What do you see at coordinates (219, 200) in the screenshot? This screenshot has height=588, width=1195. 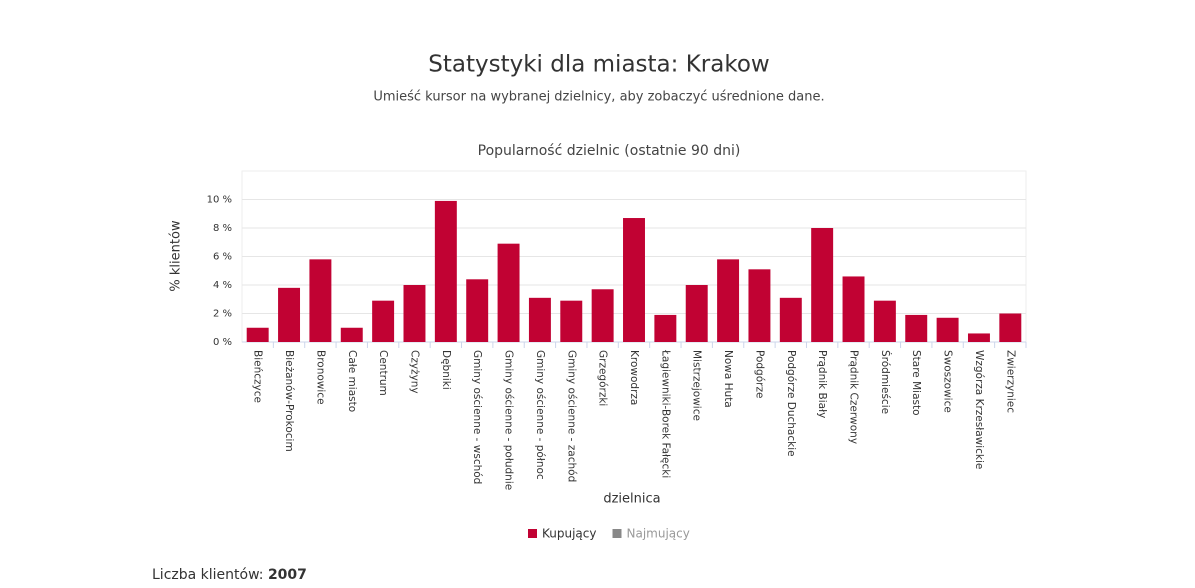 I see `y-tick-label: 10 %` at bounding box center [219, 200].